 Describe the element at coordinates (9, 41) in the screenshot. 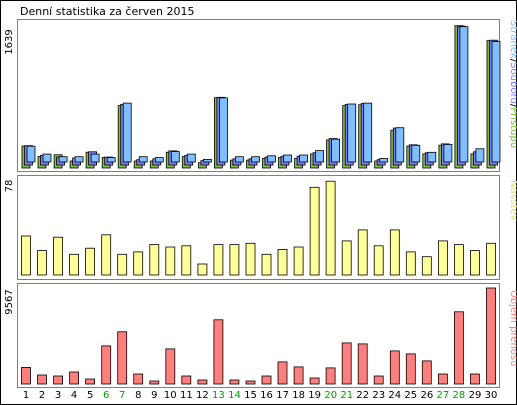

I see `panel-hits-ymax: 1639` at that location.